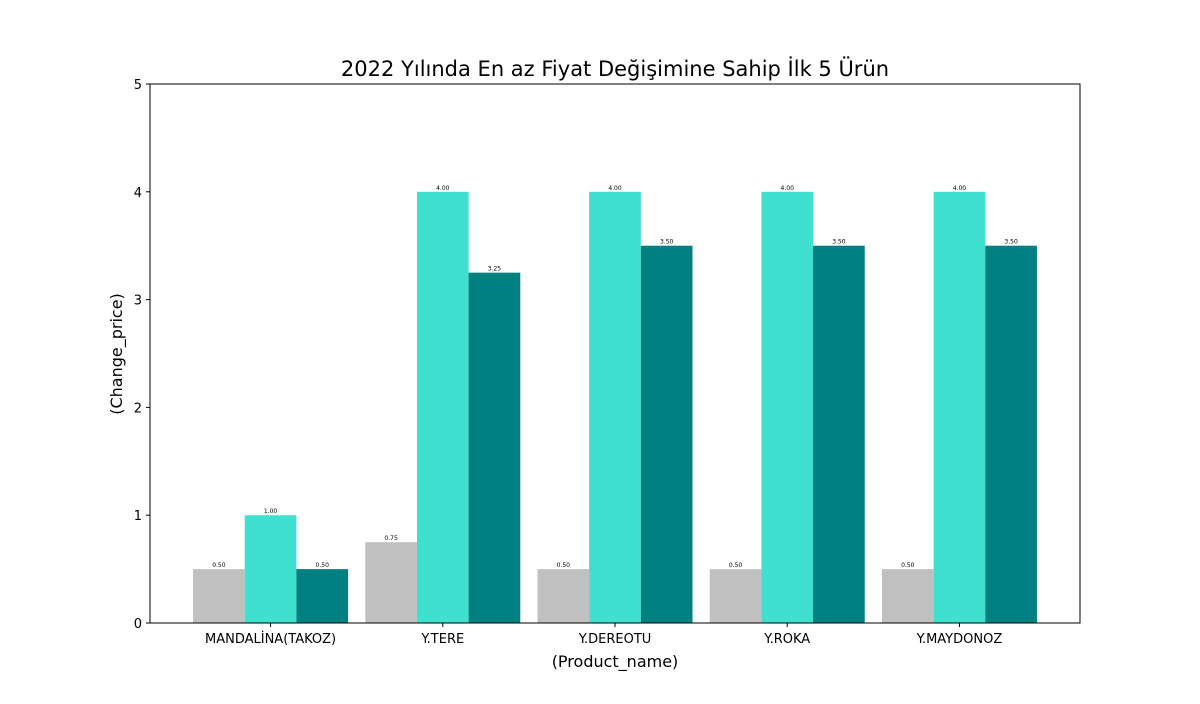 This screenshot has width=1200, height=704. I want to click on x-tick-label: Y.ROKA, so click(786, 639).